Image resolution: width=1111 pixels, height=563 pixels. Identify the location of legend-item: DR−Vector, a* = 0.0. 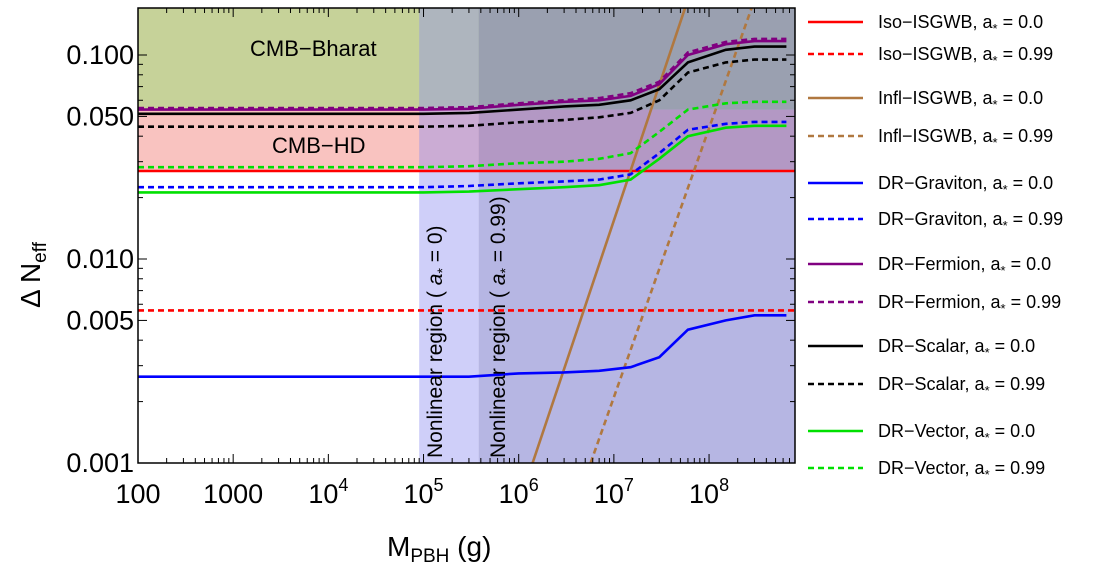
(921, 433).